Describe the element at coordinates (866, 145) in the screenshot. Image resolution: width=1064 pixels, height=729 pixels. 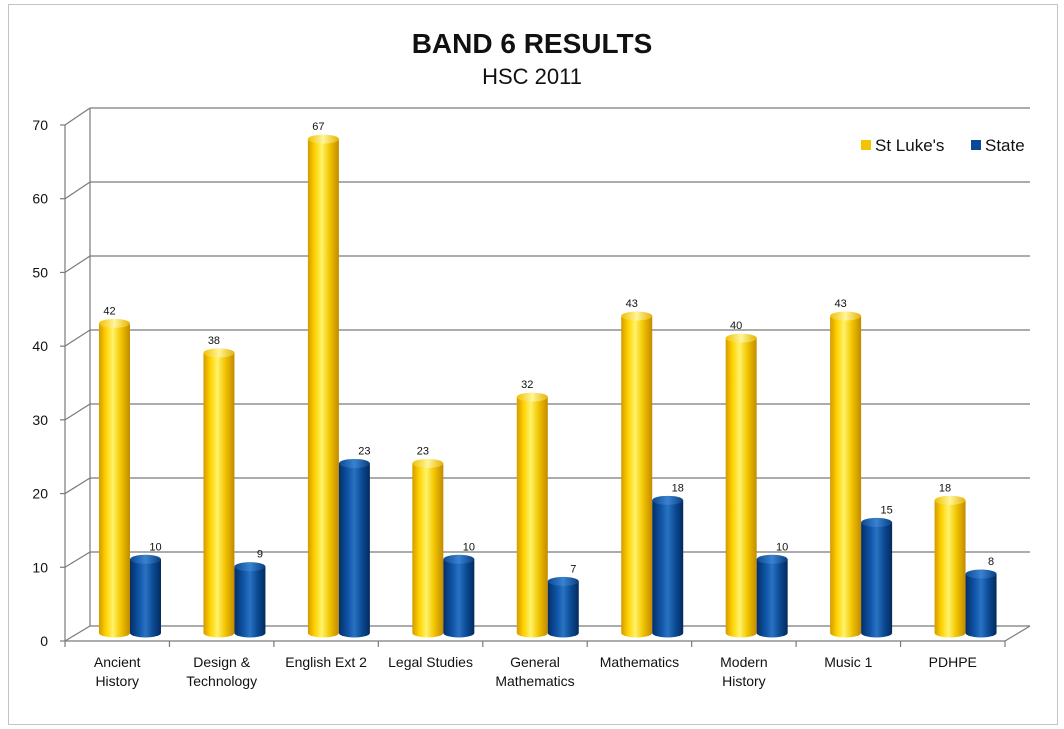
I see `legend-swatch-st-lukes` at that location.